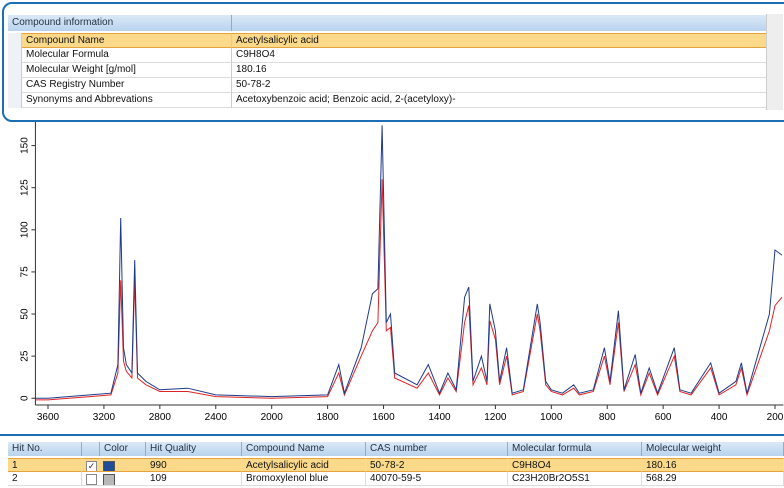  Describe the element at coordinates (383, 417) in the screenshot. I see `x-tick-label: 1600` at that location.